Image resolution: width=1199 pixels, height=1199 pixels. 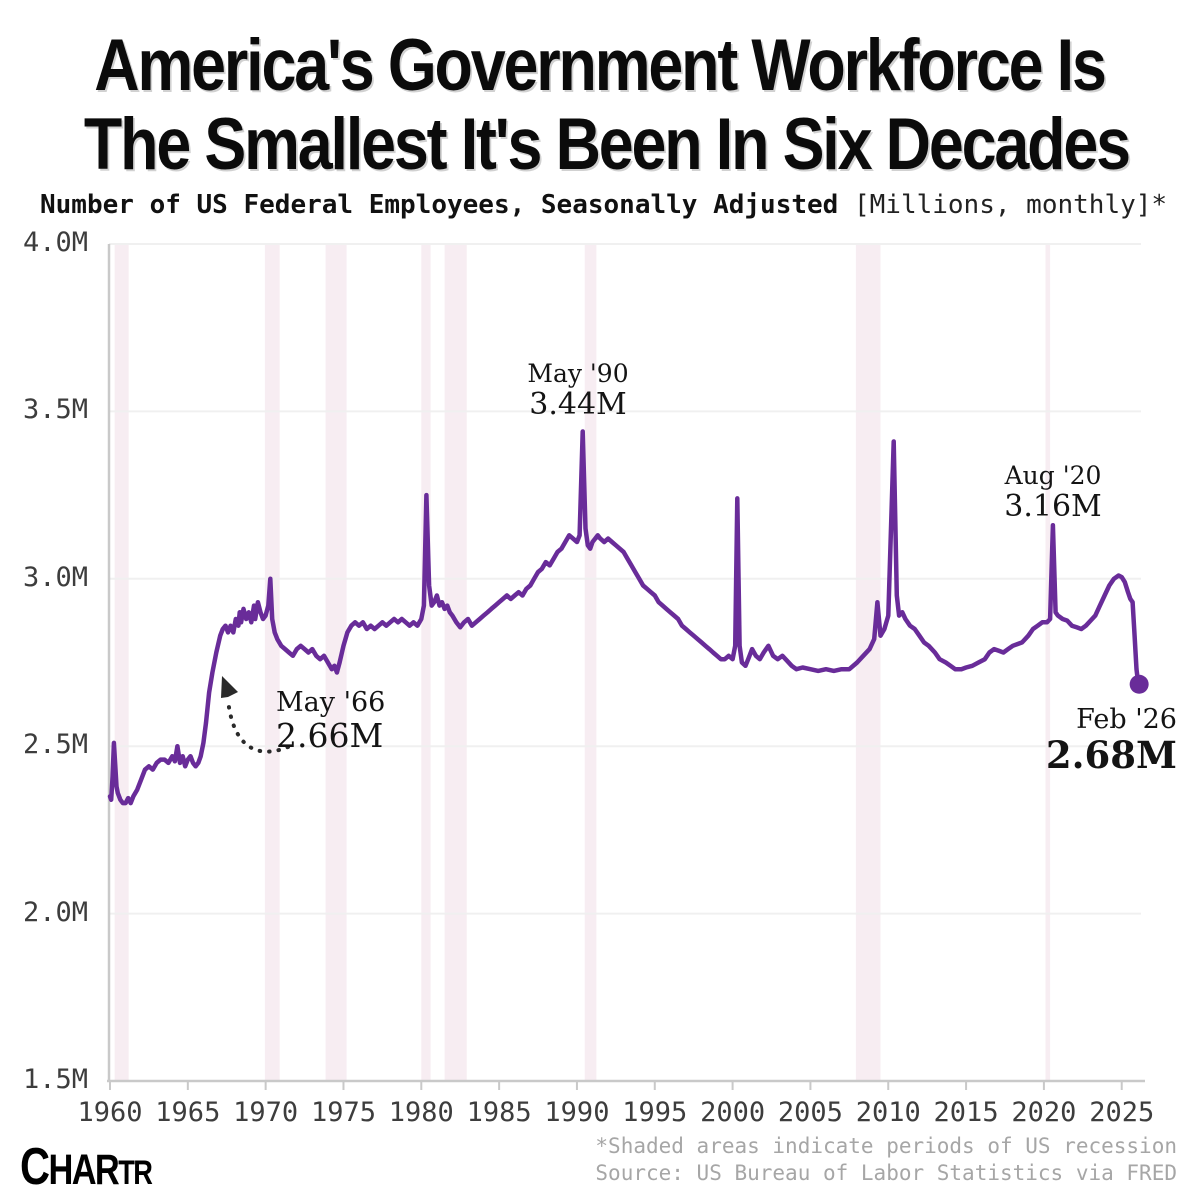 What do you see at coordinates (578, 373) in the screenshot?
I see `annotation-date: May '90` at bounding box center [578, 373].